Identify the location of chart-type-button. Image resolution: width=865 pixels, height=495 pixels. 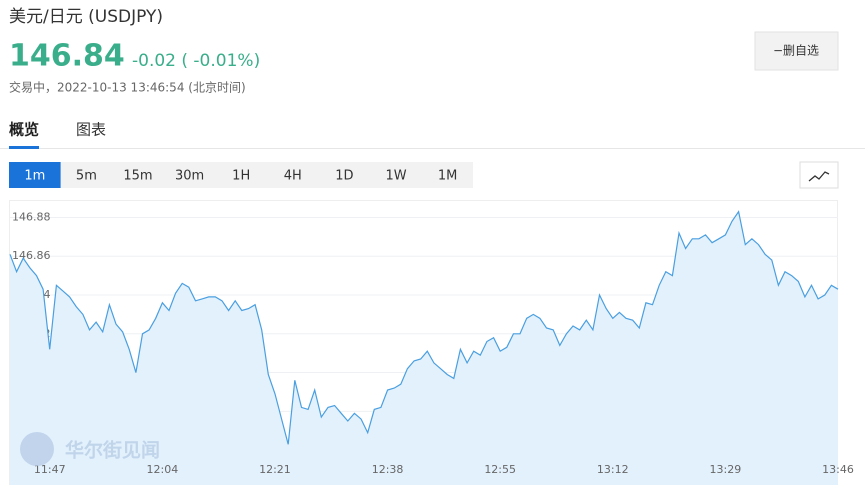
(819, 175).